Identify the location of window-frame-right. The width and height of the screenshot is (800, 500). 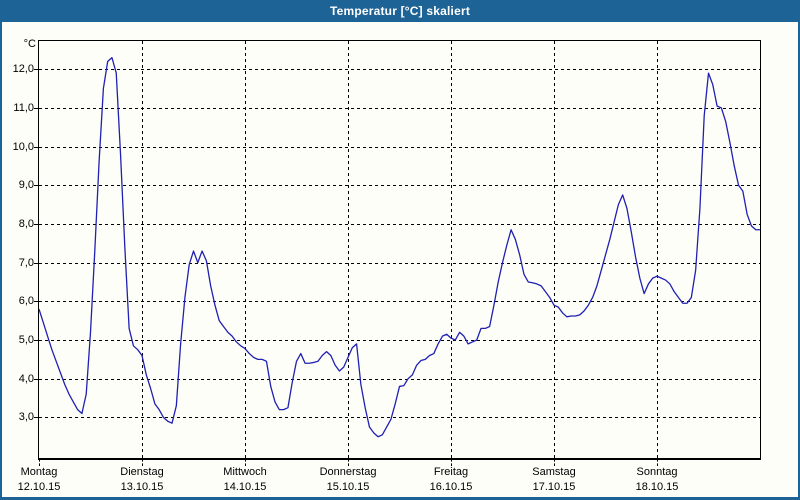
(799, 261).